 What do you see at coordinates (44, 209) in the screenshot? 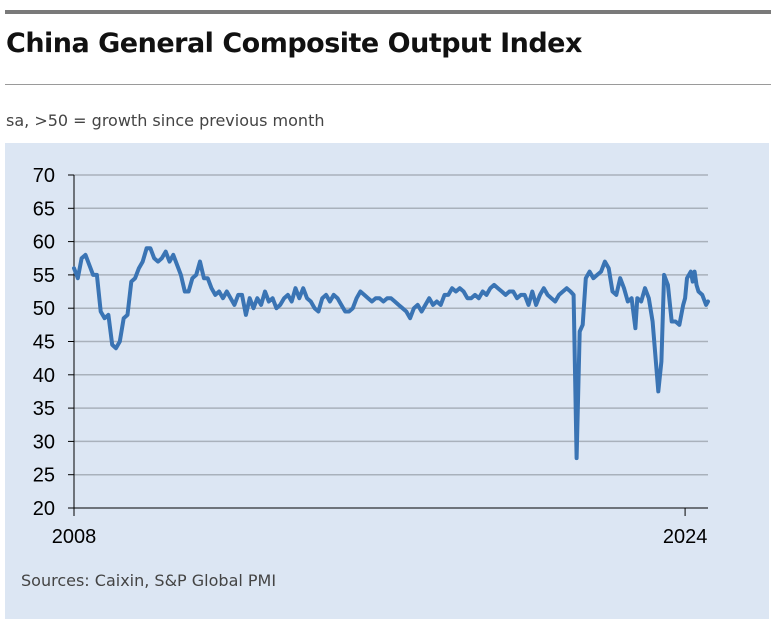
I see `y-tick-label-65: 65` at bounding box center [44, 209].